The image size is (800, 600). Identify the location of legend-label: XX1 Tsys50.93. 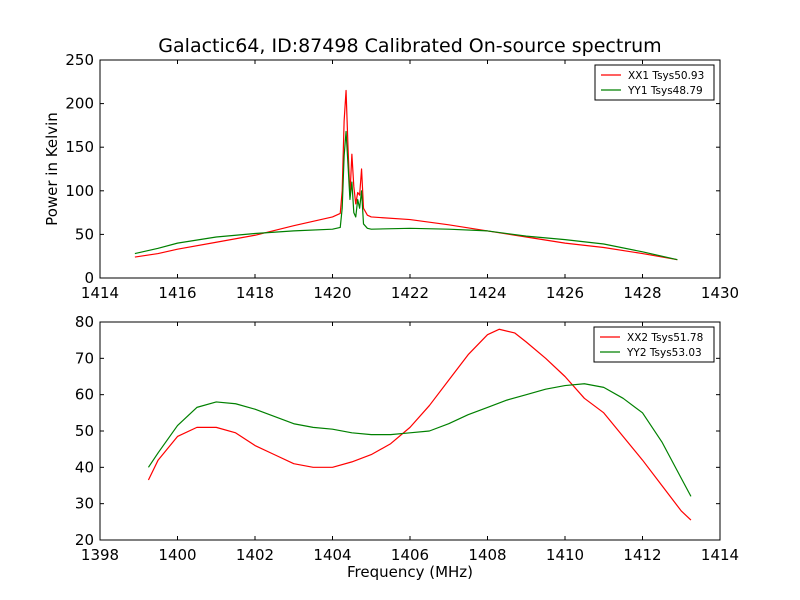
(666, 76).